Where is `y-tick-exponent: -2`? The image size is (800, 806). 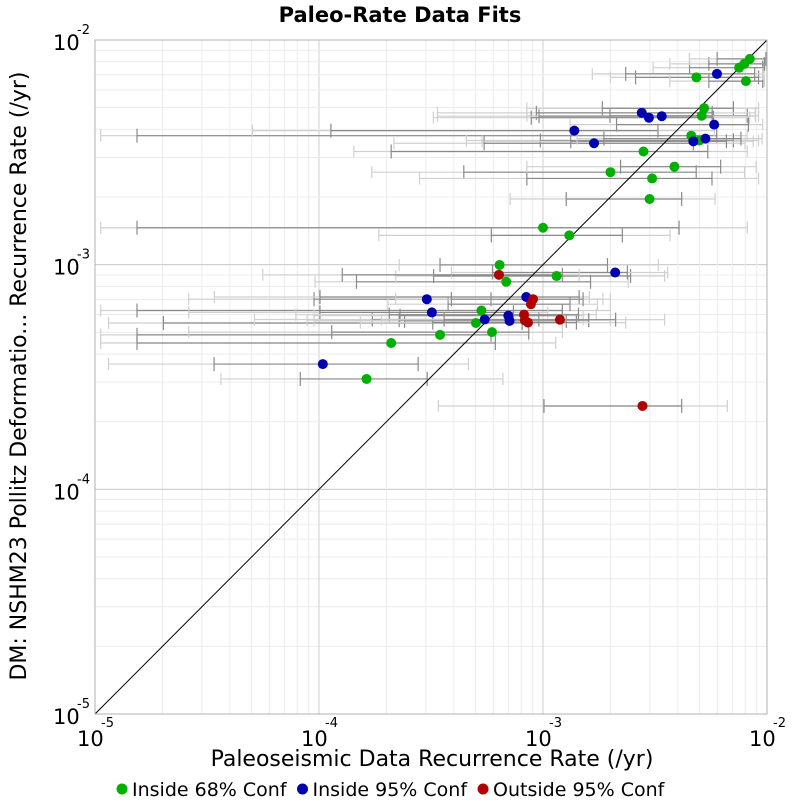 y-tick-exponent: -2 is located at coordinates (83, 30).